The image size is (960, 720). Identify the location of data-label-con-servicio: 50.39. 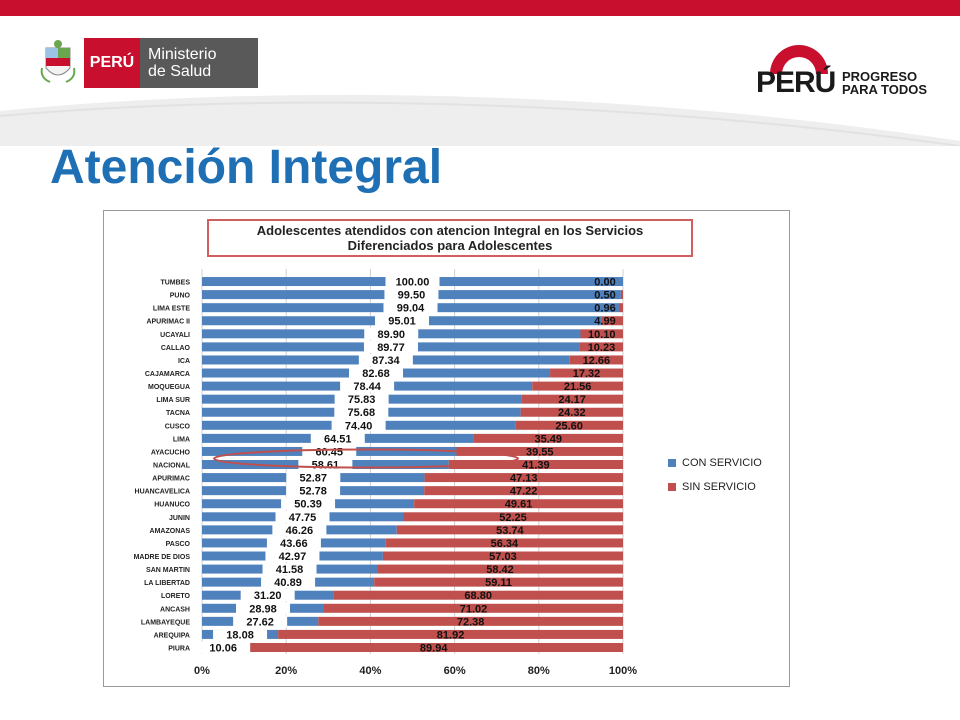
(308, 505).